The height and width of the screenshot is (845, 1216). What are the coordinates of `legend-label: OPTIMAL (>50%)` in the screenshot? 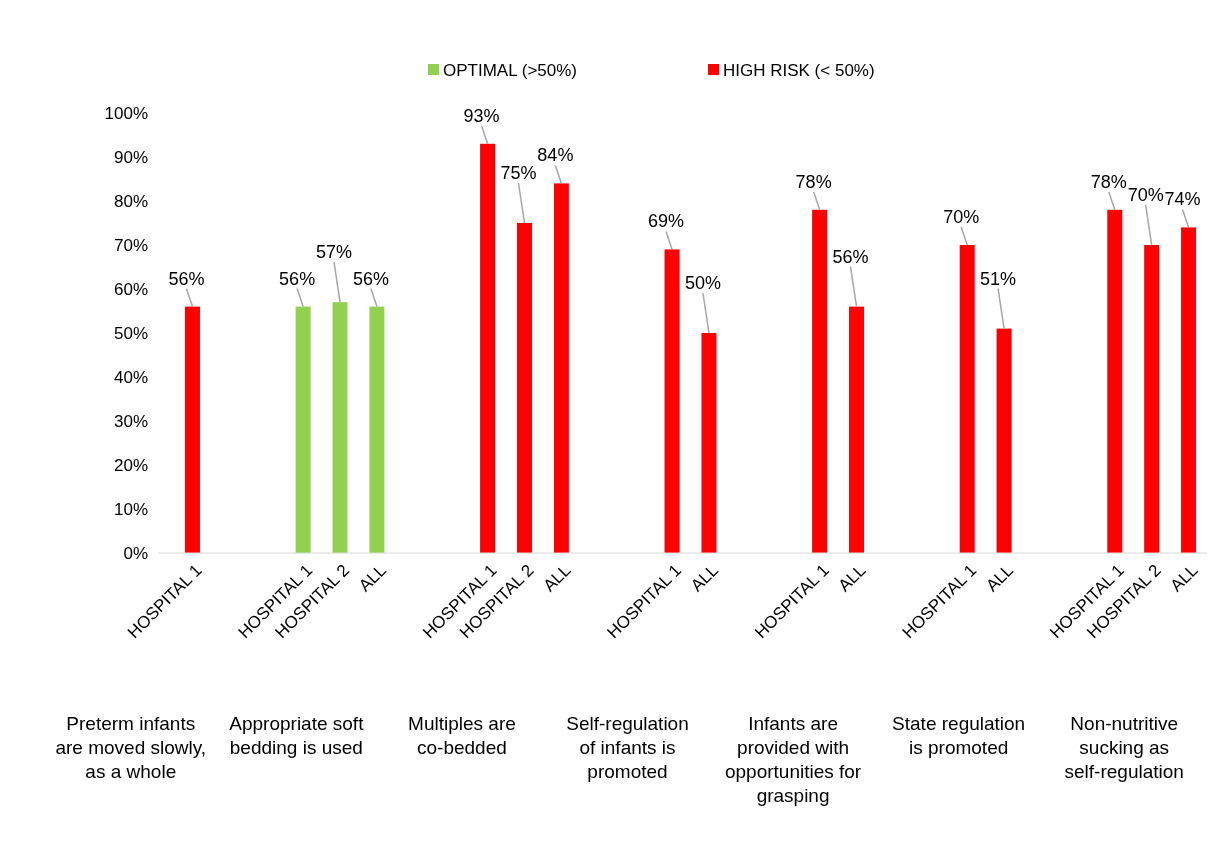 It's located at (510, 70).